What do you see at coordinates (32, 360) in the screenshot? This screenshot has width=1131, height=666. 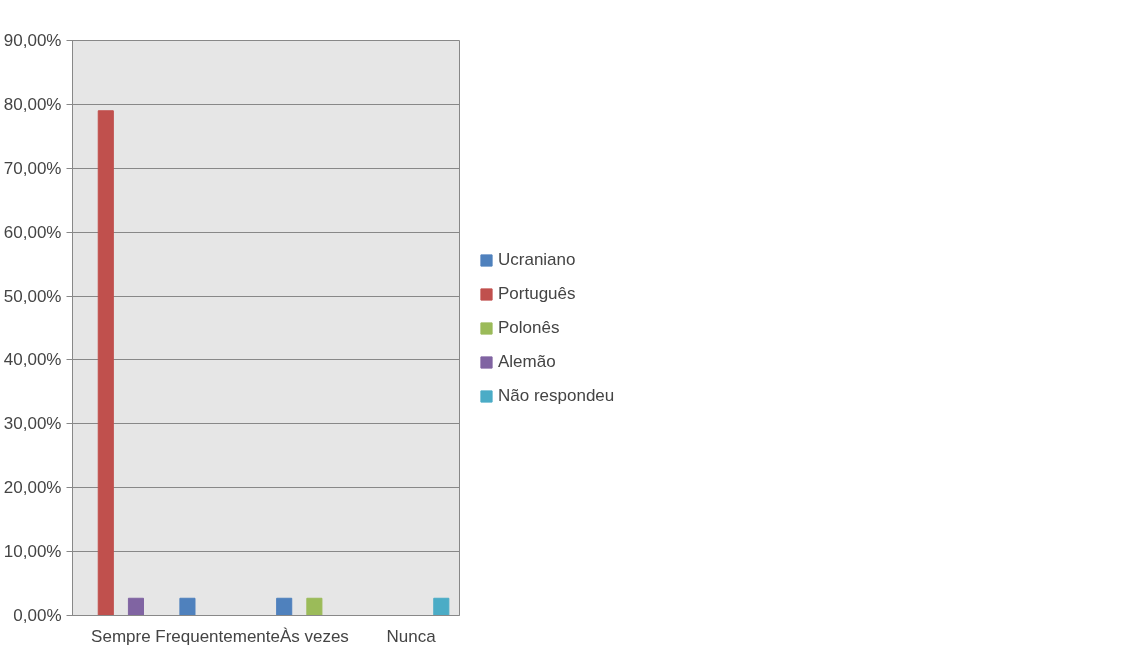 I see `y-tick-label: 40,00%` at bounding box center [32, 360].